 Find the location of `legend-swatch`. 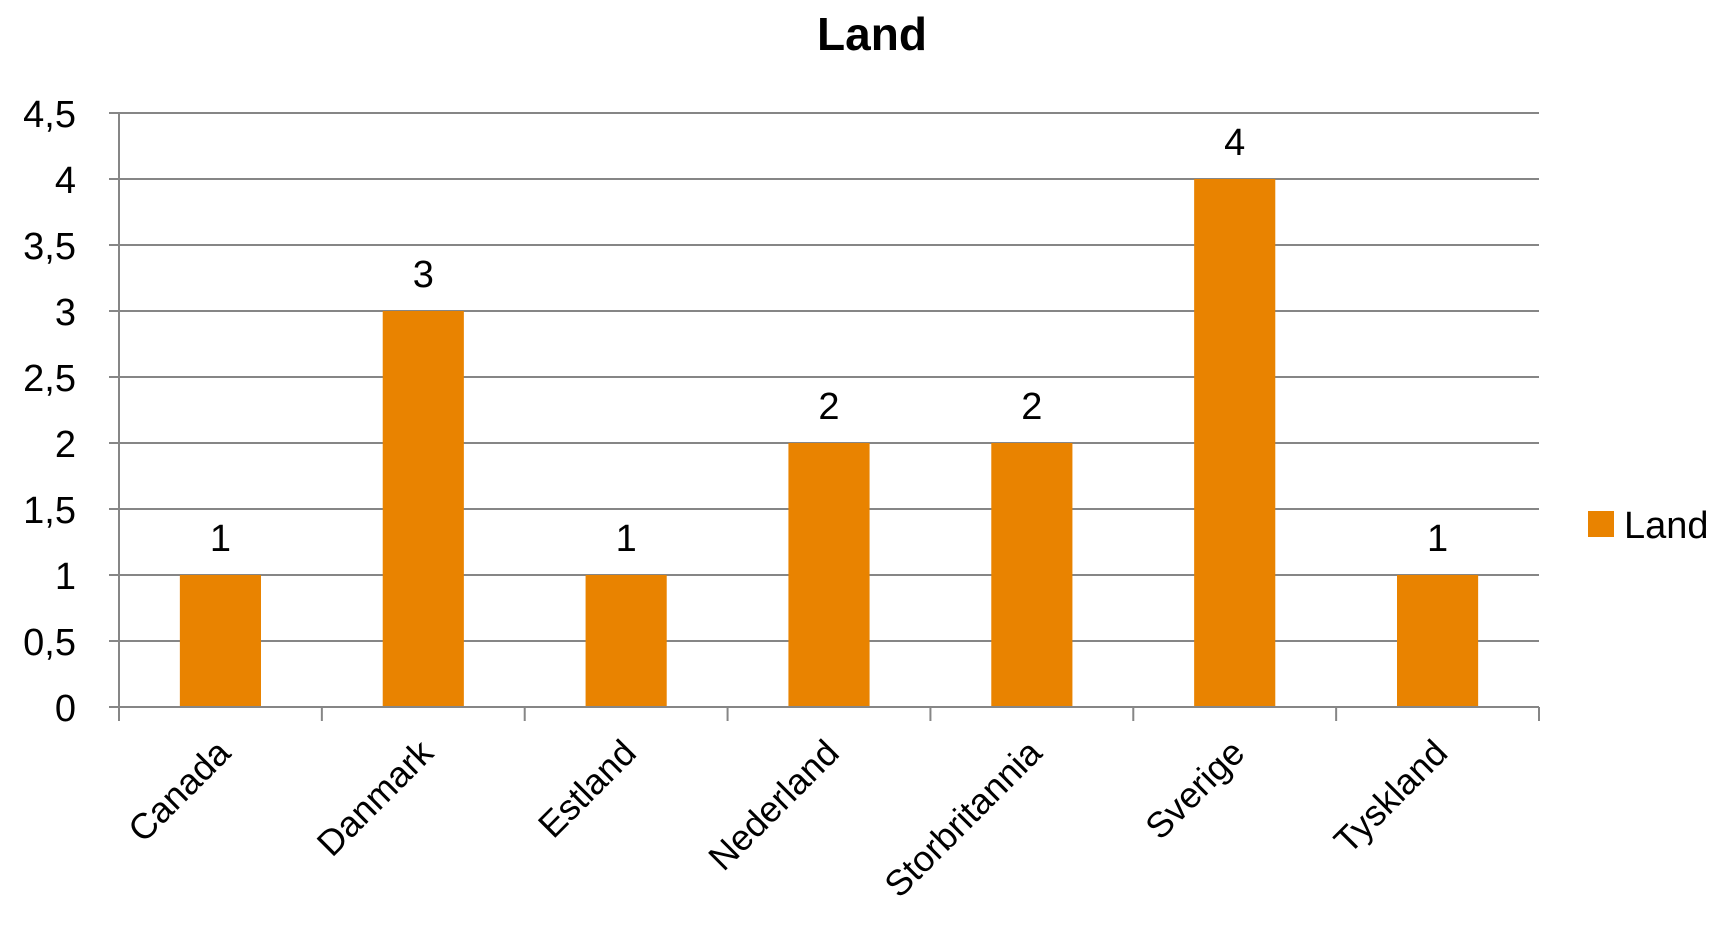

legend-swatch is located at coordinates (1601, 524).